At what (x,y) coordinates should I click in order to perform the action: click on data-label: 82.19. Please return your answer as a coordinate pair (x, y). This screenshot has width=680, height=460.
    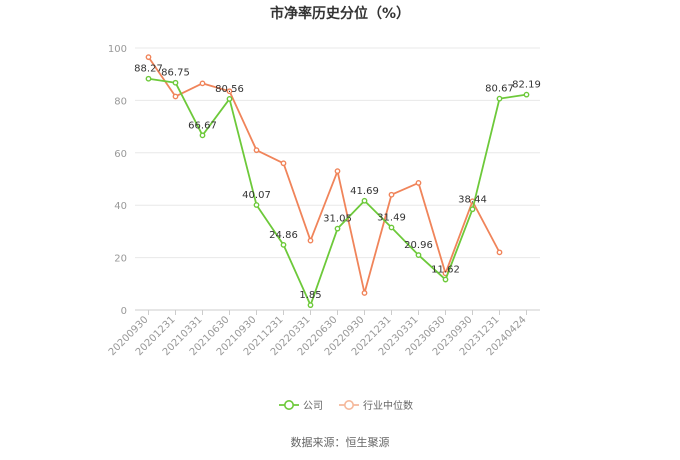
    Looking at the image, I should click on (526, 85).